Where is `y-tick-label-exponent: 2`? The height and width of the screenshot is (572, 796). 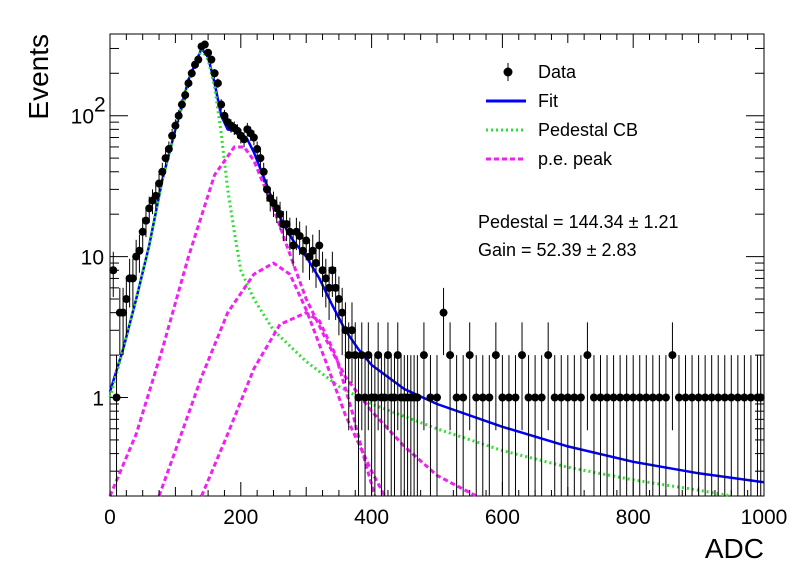
y-tick-label-exponent: 2 is located at coordinates (100, 105).